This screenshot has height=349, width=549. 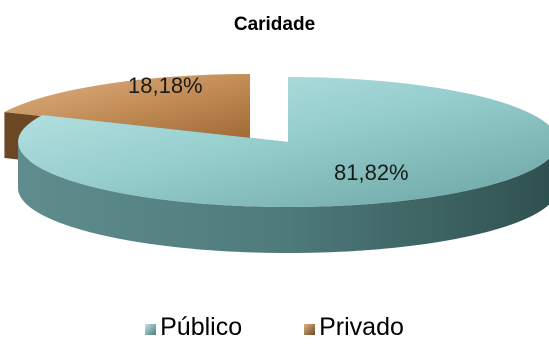 What do you see at coordinates (151, 329) in the screenshot?
I see `legend-swatch-publico` at bounding box center [151, 329].